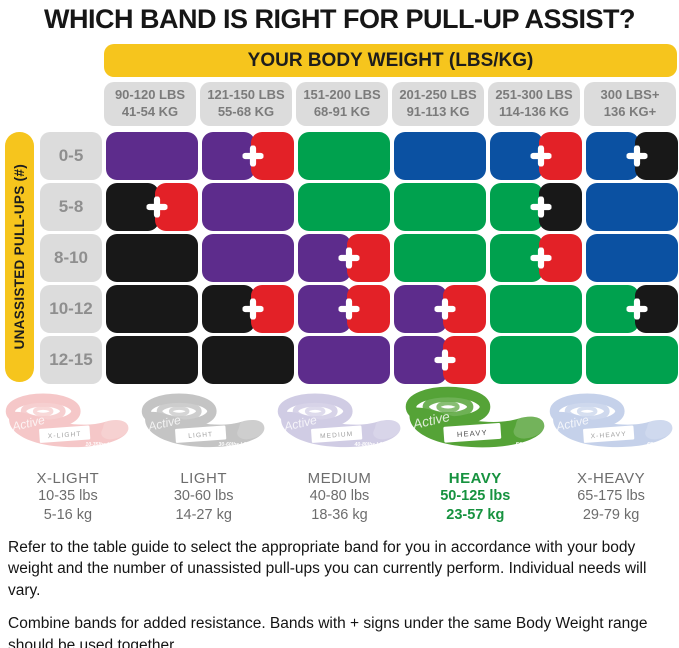 The width and height of the screenshot is (679, 648). I want to click on cell-12-15-col5, so click(536, 360).